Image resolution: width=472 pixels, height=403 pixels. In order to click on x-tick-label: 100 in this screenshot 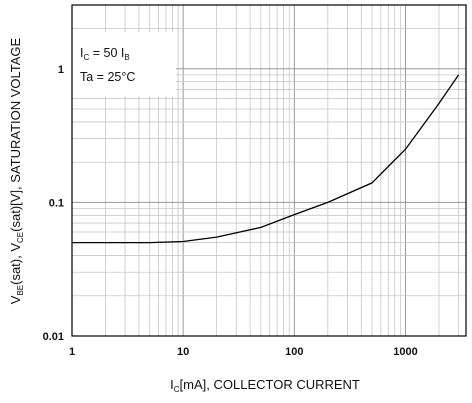, I will do `click(294, 352)`.